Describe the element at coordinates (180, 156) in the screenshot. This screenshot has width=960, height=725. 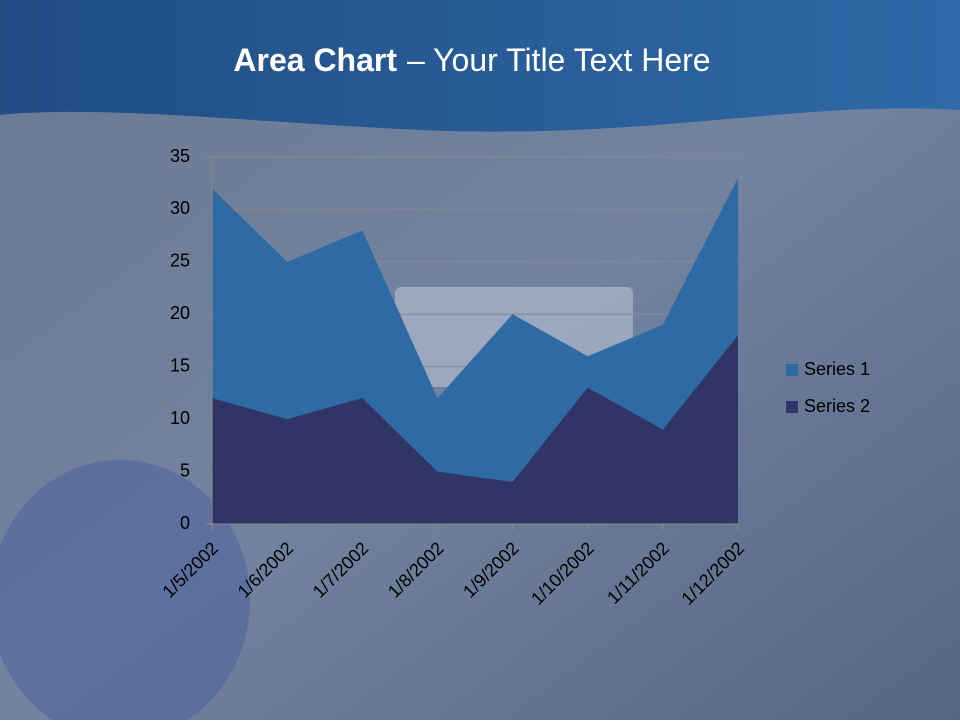
I see `y-tick-label: 35` at that location.